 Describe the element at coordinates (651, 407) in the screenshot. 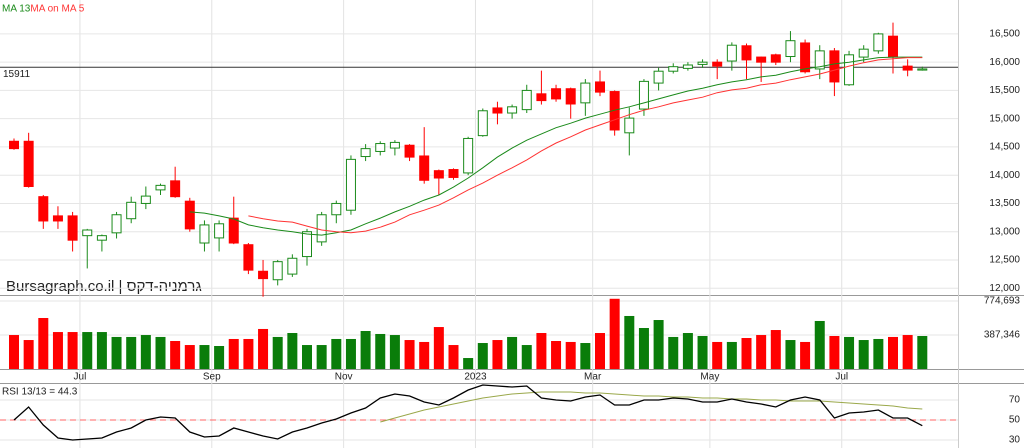

I see `rsi-line` at that location.